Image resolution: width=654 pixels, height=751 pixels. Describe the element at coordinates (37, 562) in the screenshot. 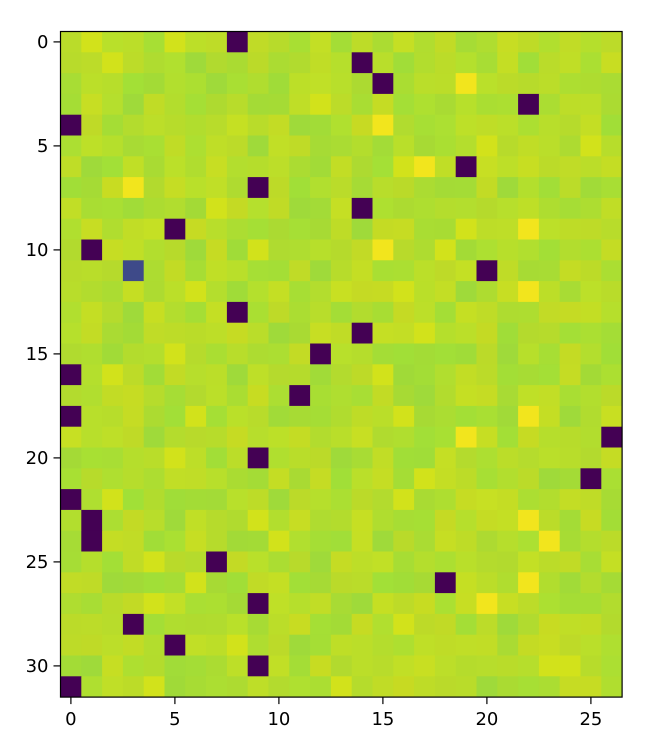

I see `y-tick-label: 25` at that location.